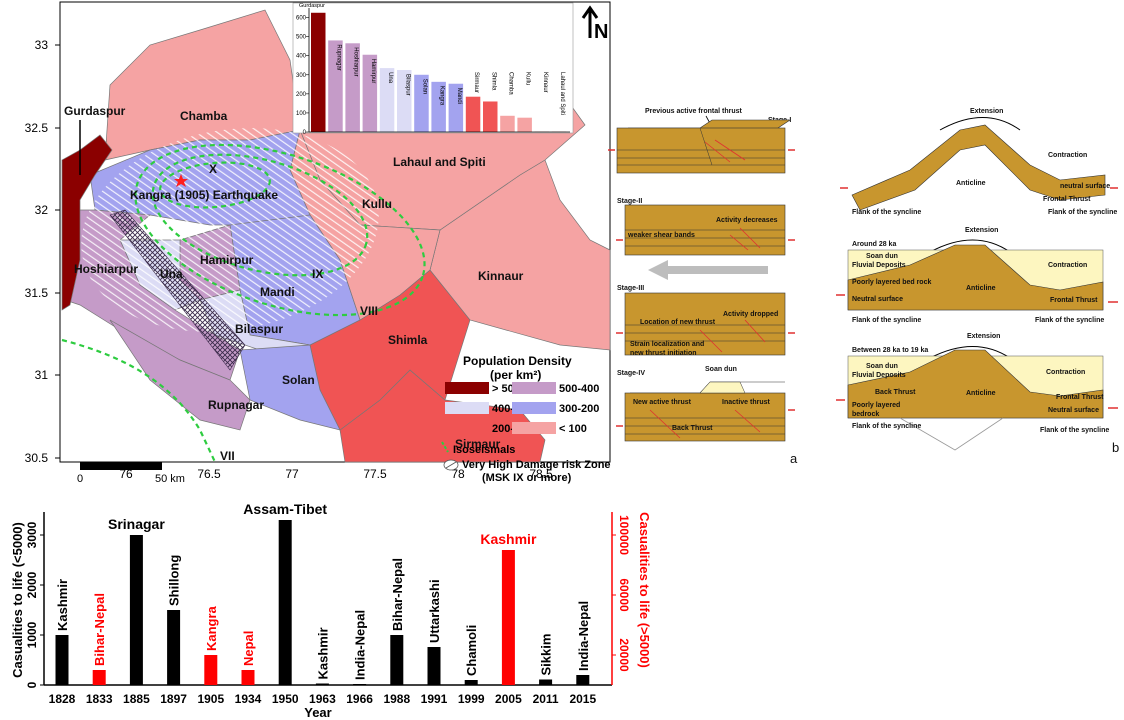 This screenshot has width=1124, height=720. What do you see at coordinates (546, 699) in the screenshot?
I see `casualty-x-tick: 2011` at bounding box center [546, 699].